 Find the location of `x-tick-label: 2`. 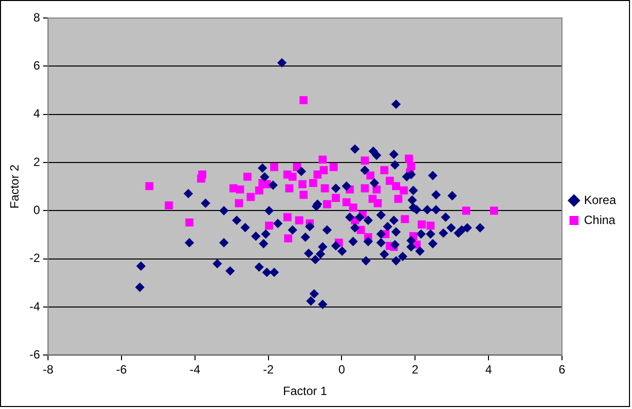

x-tick-label: 2 is located at coordinates (415, 369).